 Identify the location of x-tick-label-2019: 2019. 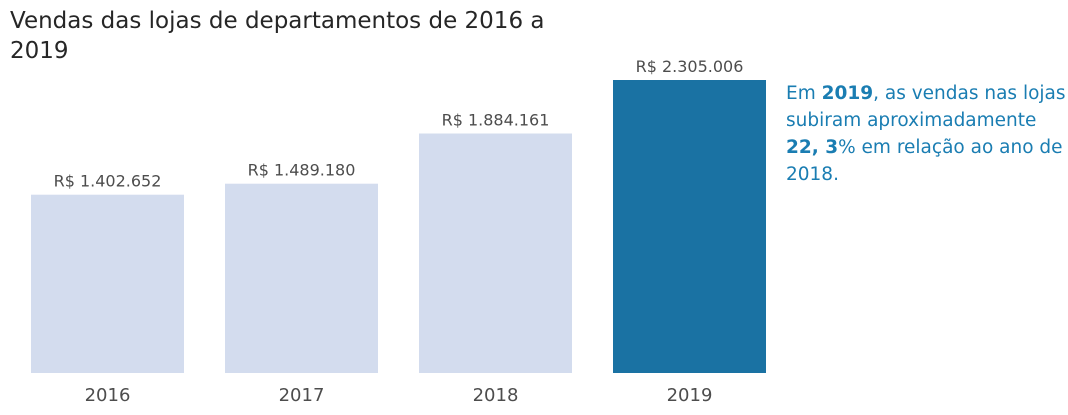
(690, 395).